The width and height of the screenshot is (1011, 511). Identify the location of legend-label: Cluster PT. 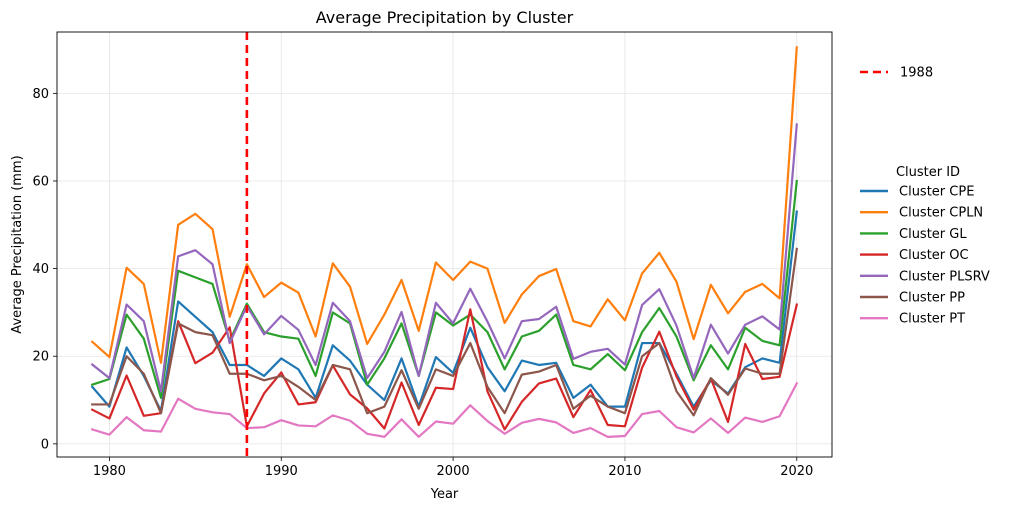
(932, 319).